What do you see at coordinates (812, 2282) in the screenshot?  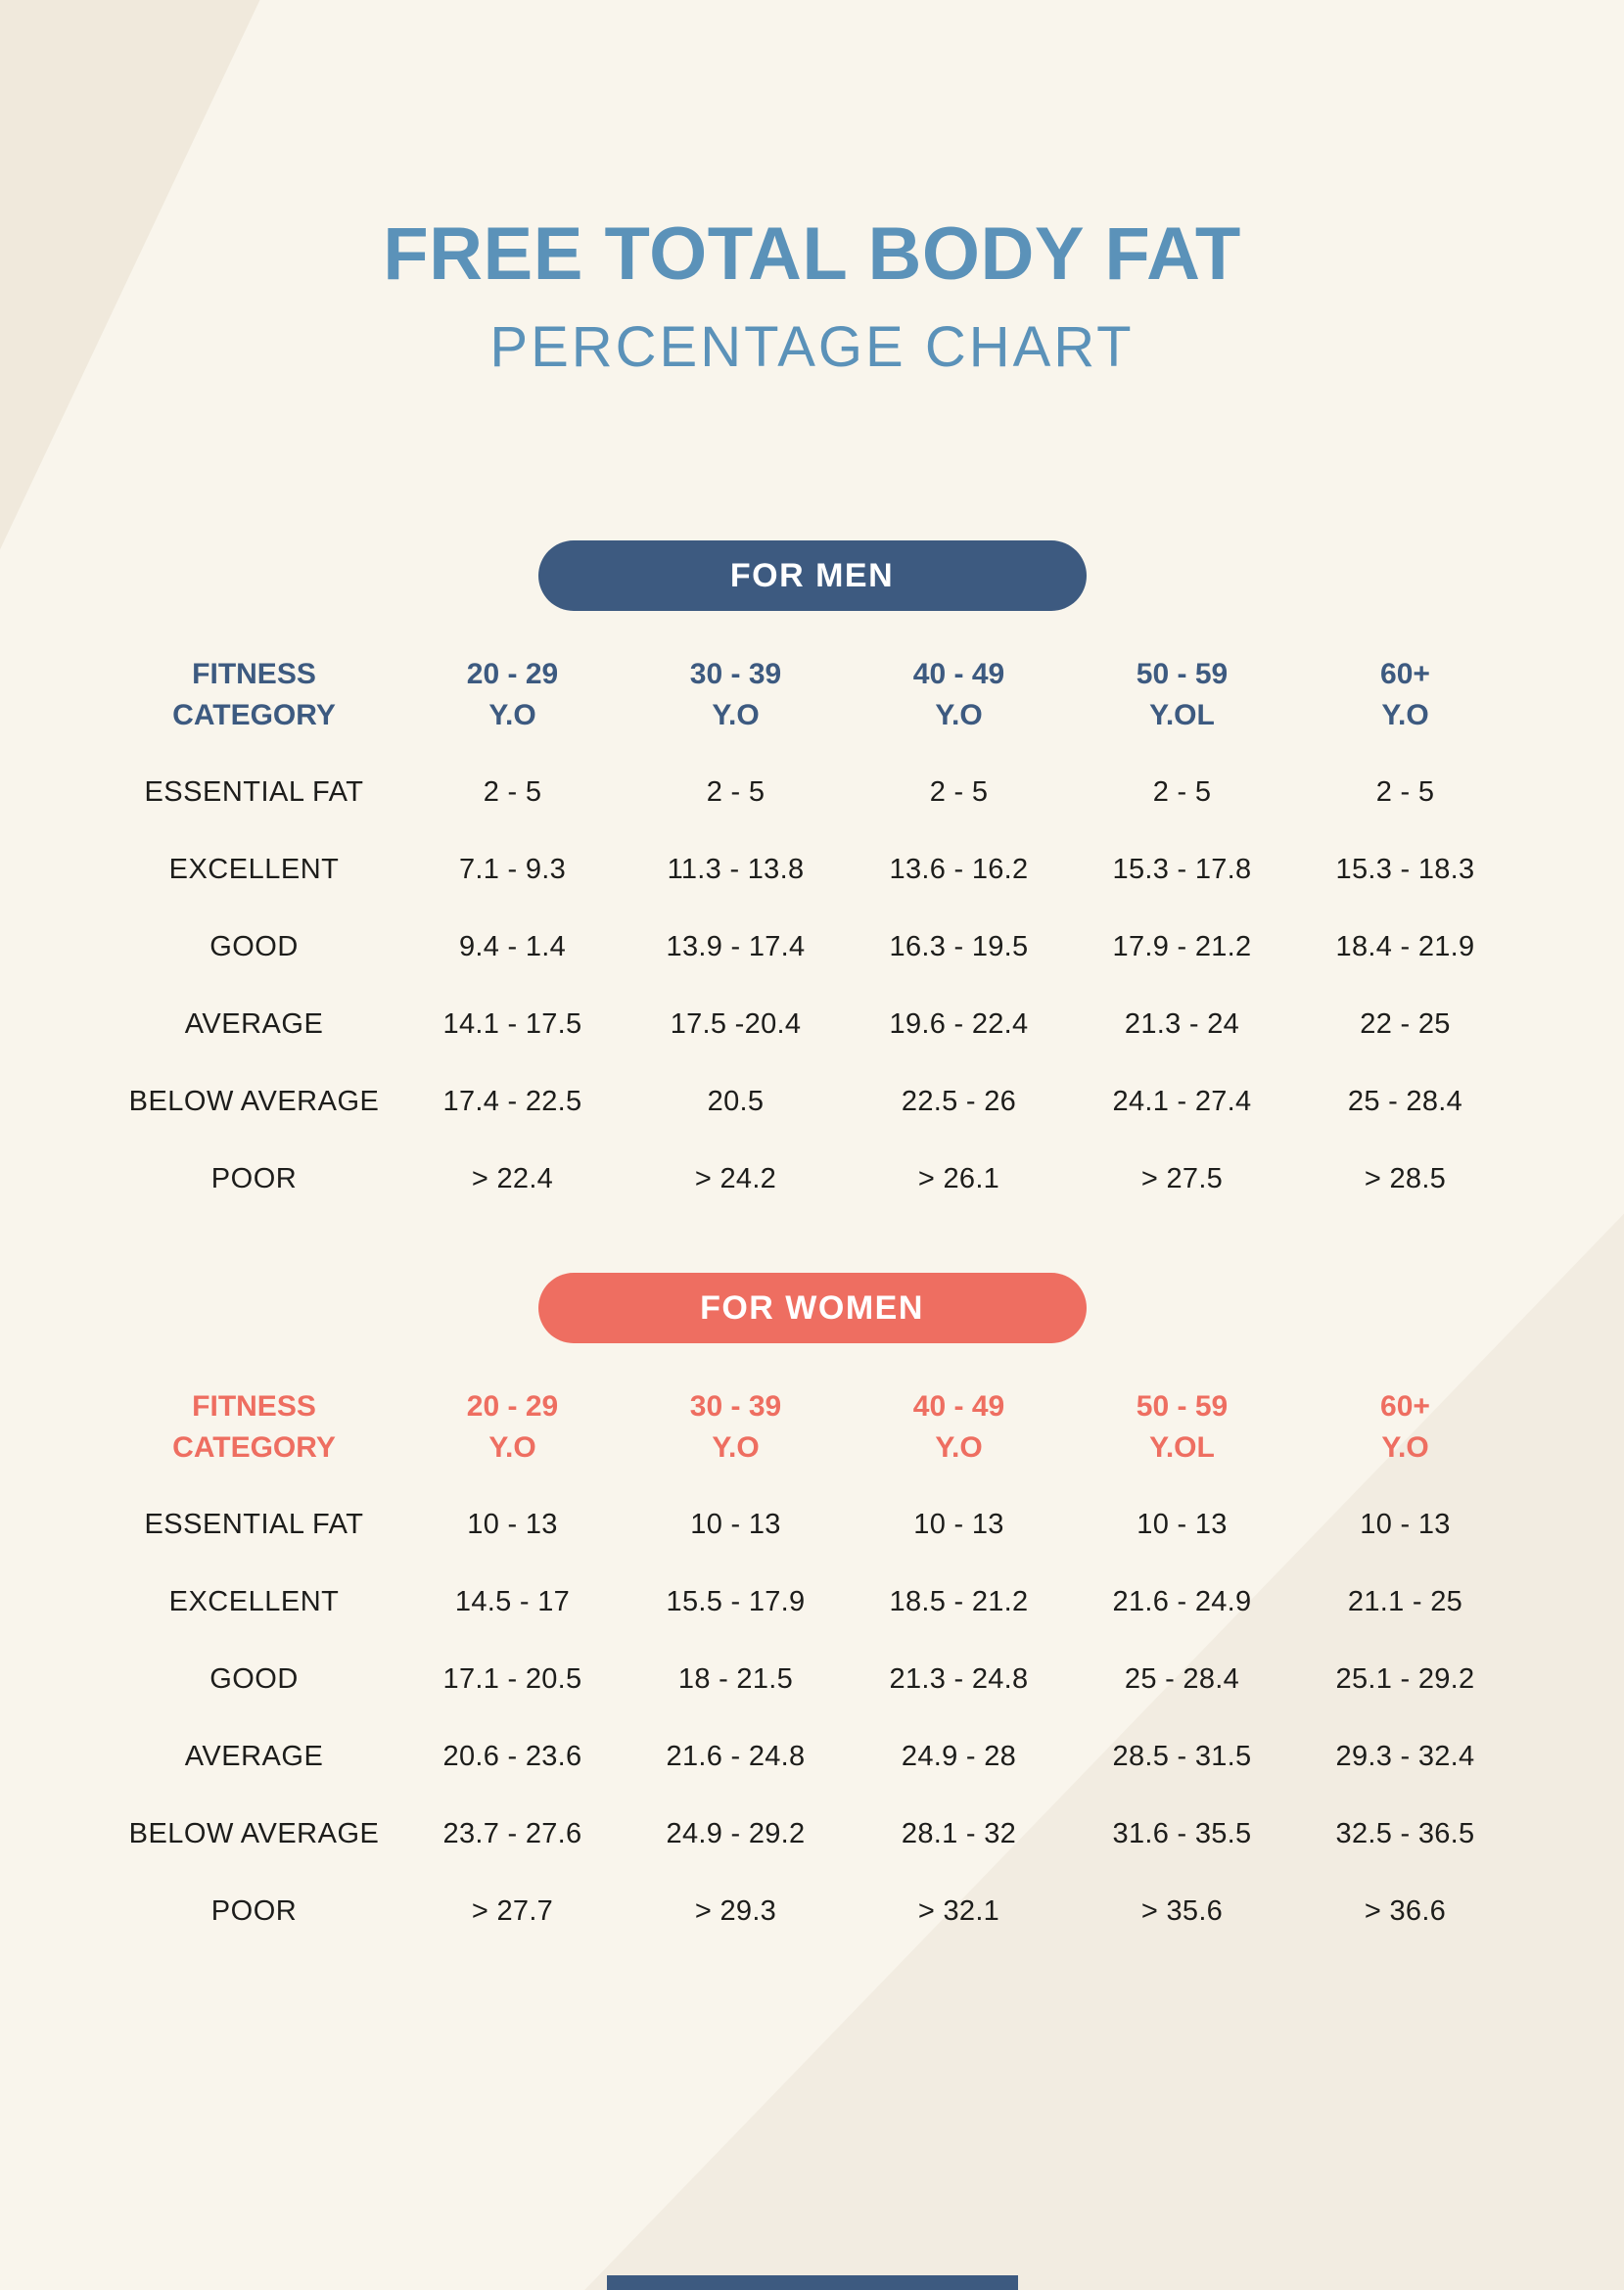 I see `footer-accent-bar` at bounding box center [812, 2282].